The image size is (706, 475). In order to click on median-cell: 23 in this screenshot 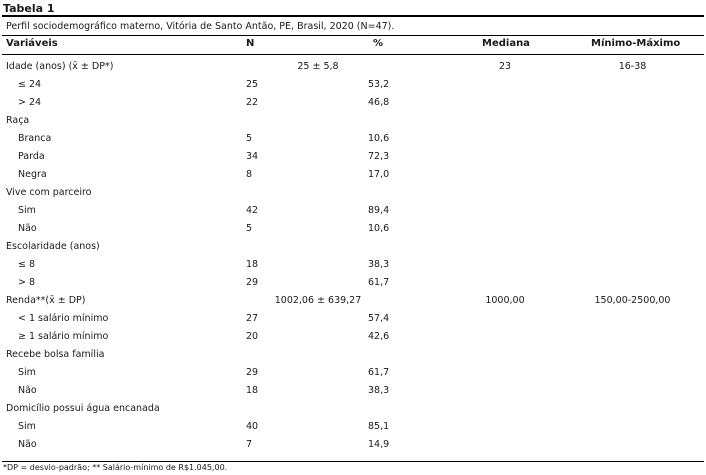, I will do `click(505, 66)`.